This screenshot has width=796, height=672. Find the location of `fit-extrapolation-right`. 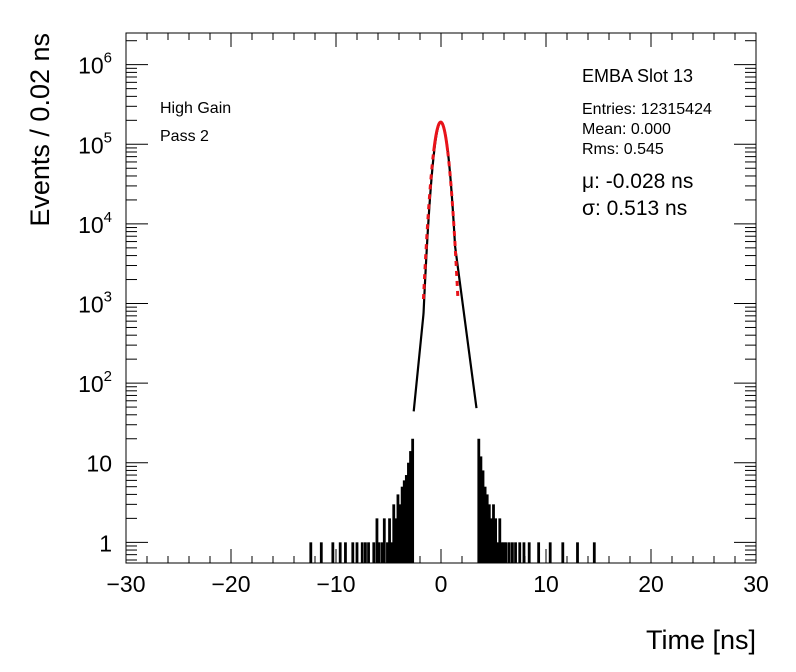

fit-extrapolation-right is located at coordinates (453, 224).